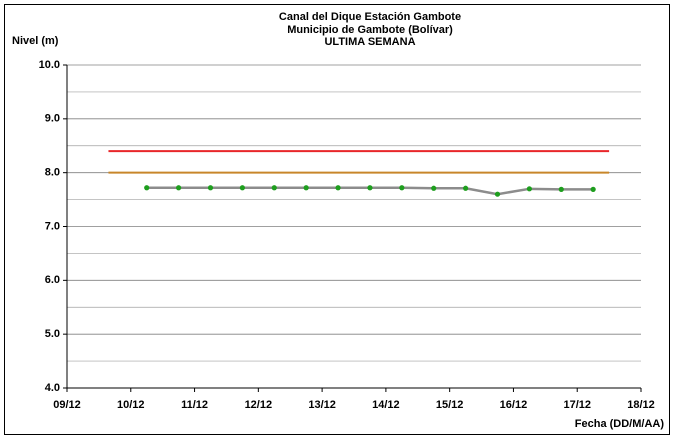 The height and width of the screenshot is (444, 674). Describe the element at coordinates (52, 226) in the screenshot. I see `y-tick-label: 7.0` at that location.